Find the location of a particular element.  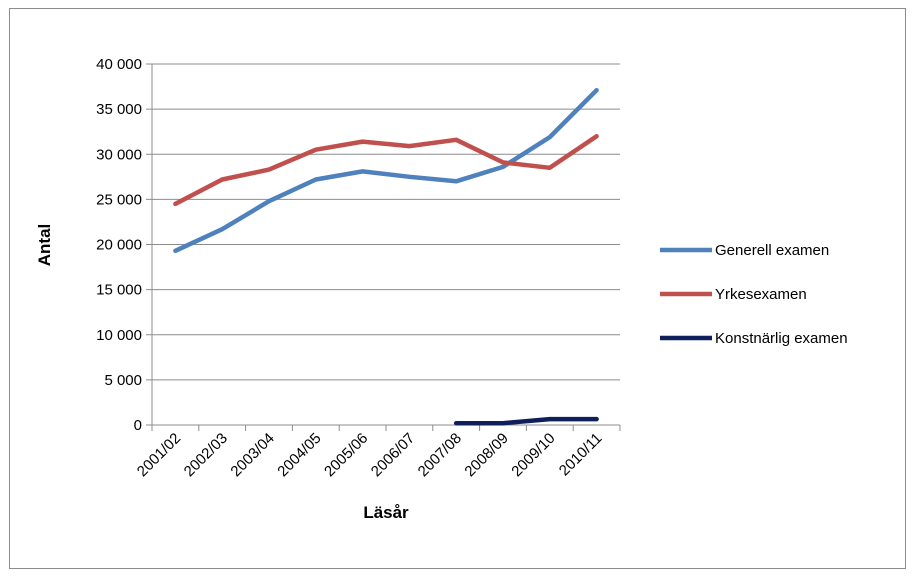

legend-label: Yrkesexamen is located at coordinates (761, 294).